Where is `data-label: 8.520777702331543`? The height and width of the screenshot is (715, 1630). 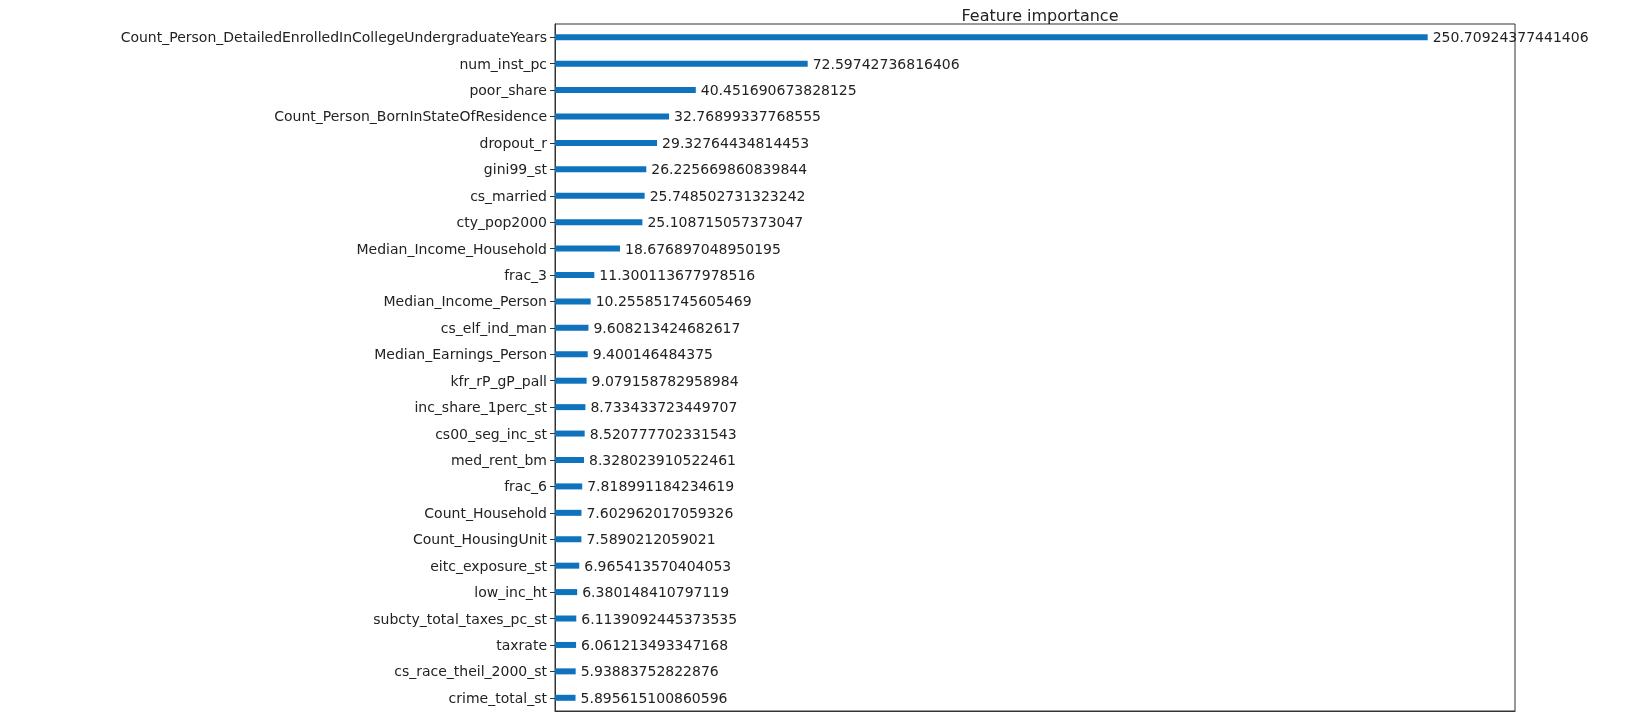 data-label: 8.520777702331543 is located at coordinates (663, 433).